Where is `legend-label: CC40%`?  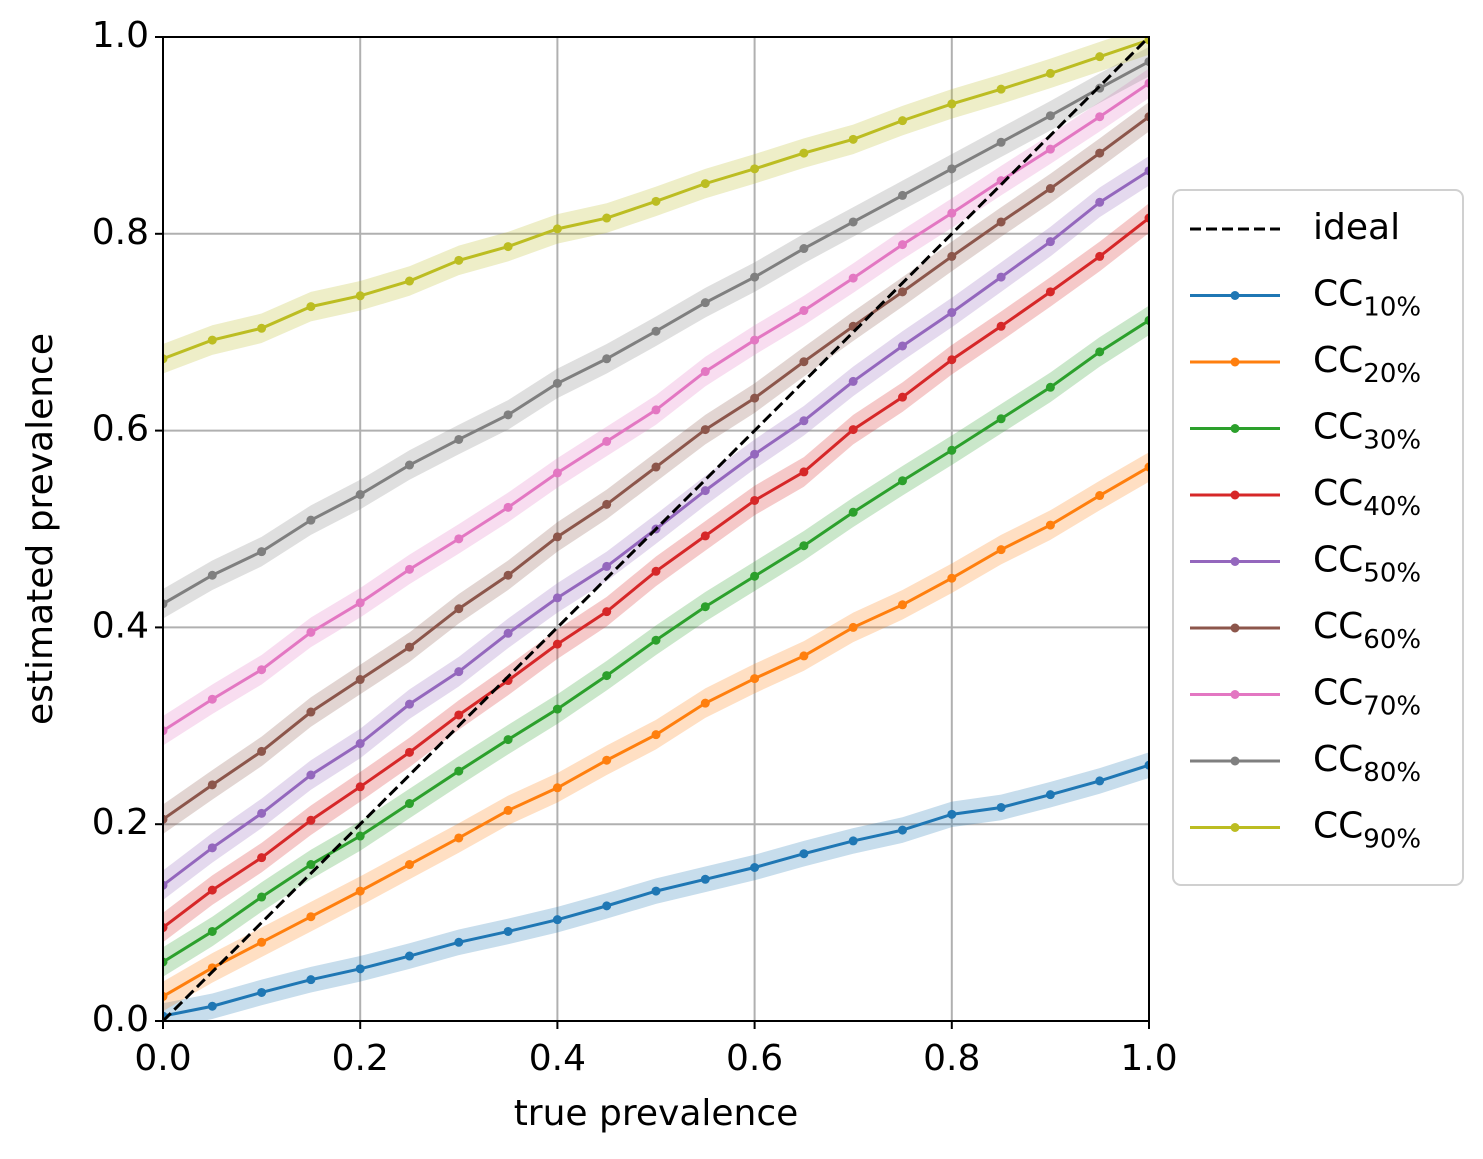 legend-label: CC40% is located at coordinates (1367, 497).